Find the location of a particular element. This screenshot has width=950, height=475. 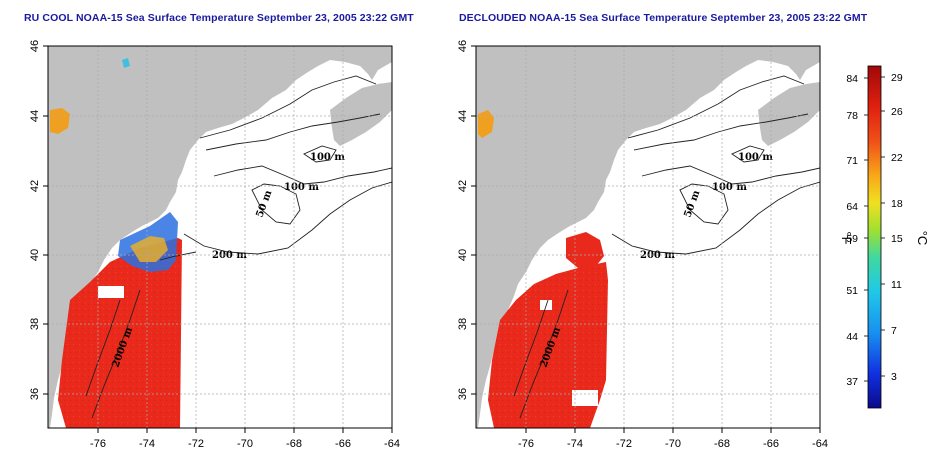

cb-f-44: 44 is located at coordinates (852, 337).